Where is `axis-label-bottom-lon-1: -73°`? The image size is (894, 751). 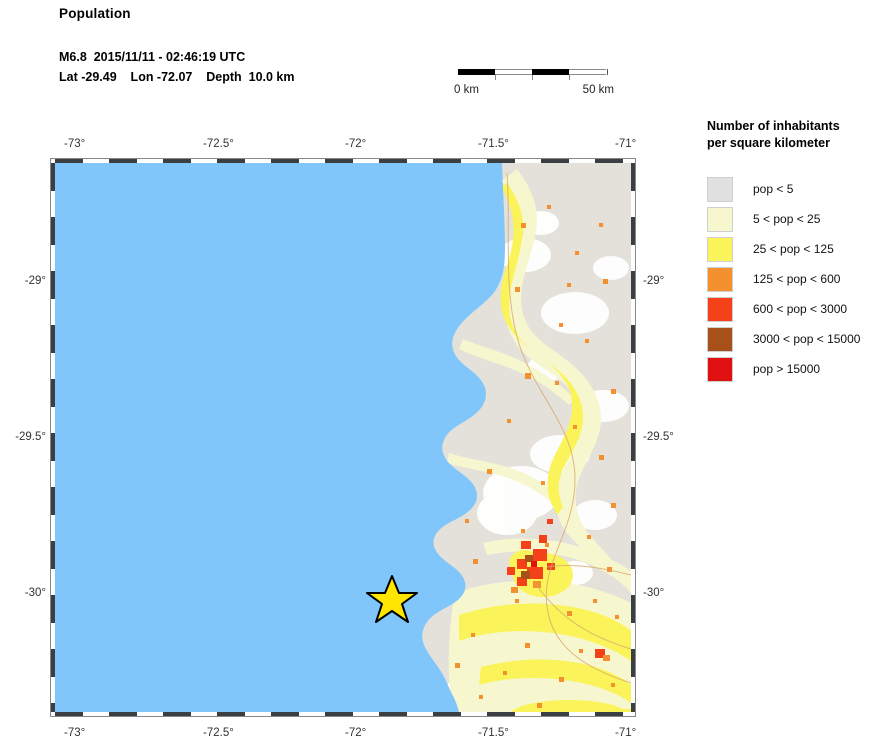 axis-label-bottom-lon-1: -73° is located at coordinates (75, 733).